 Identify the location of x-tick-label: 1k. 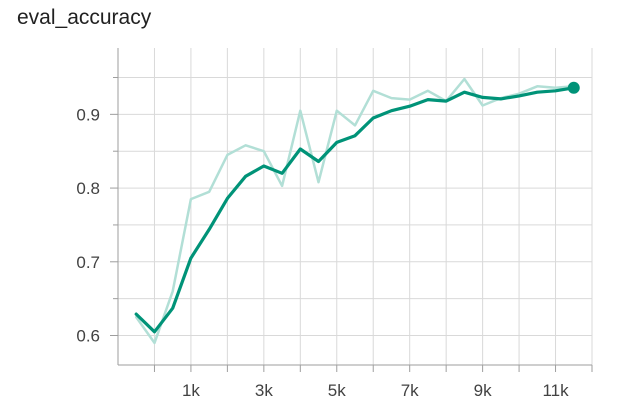
(191, 390).